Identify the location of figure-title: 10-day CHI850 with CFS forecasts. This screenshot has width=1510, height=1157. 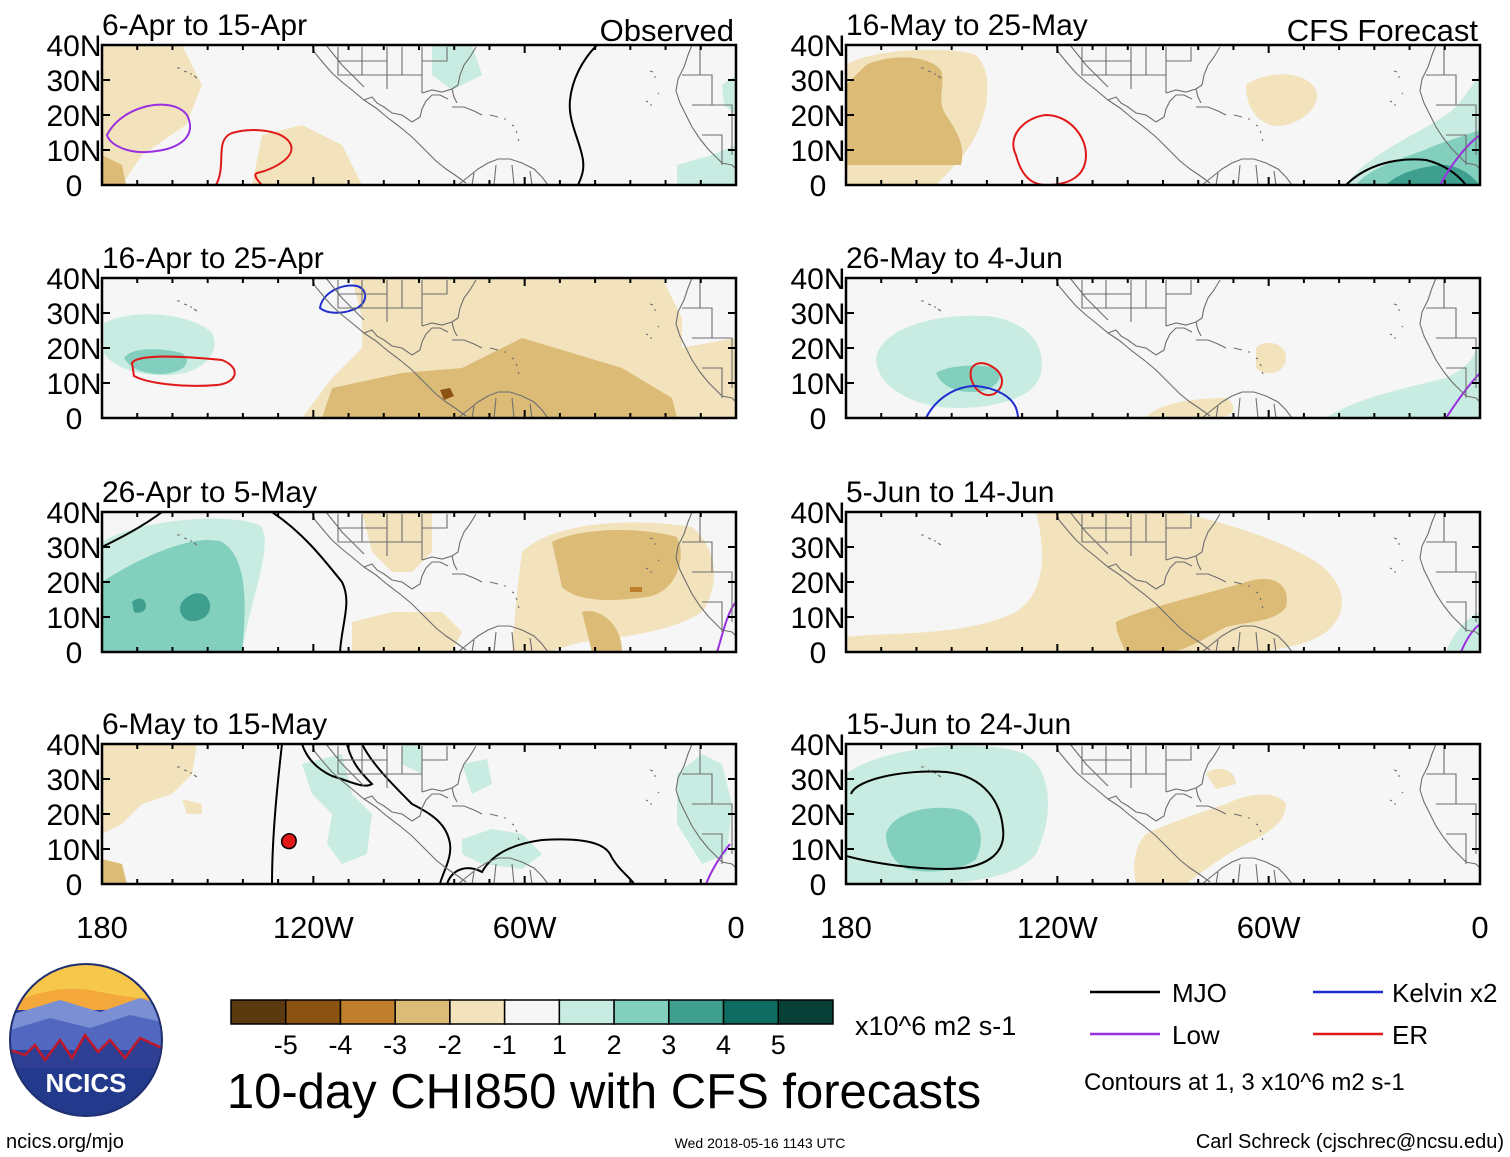
(604, 1092).